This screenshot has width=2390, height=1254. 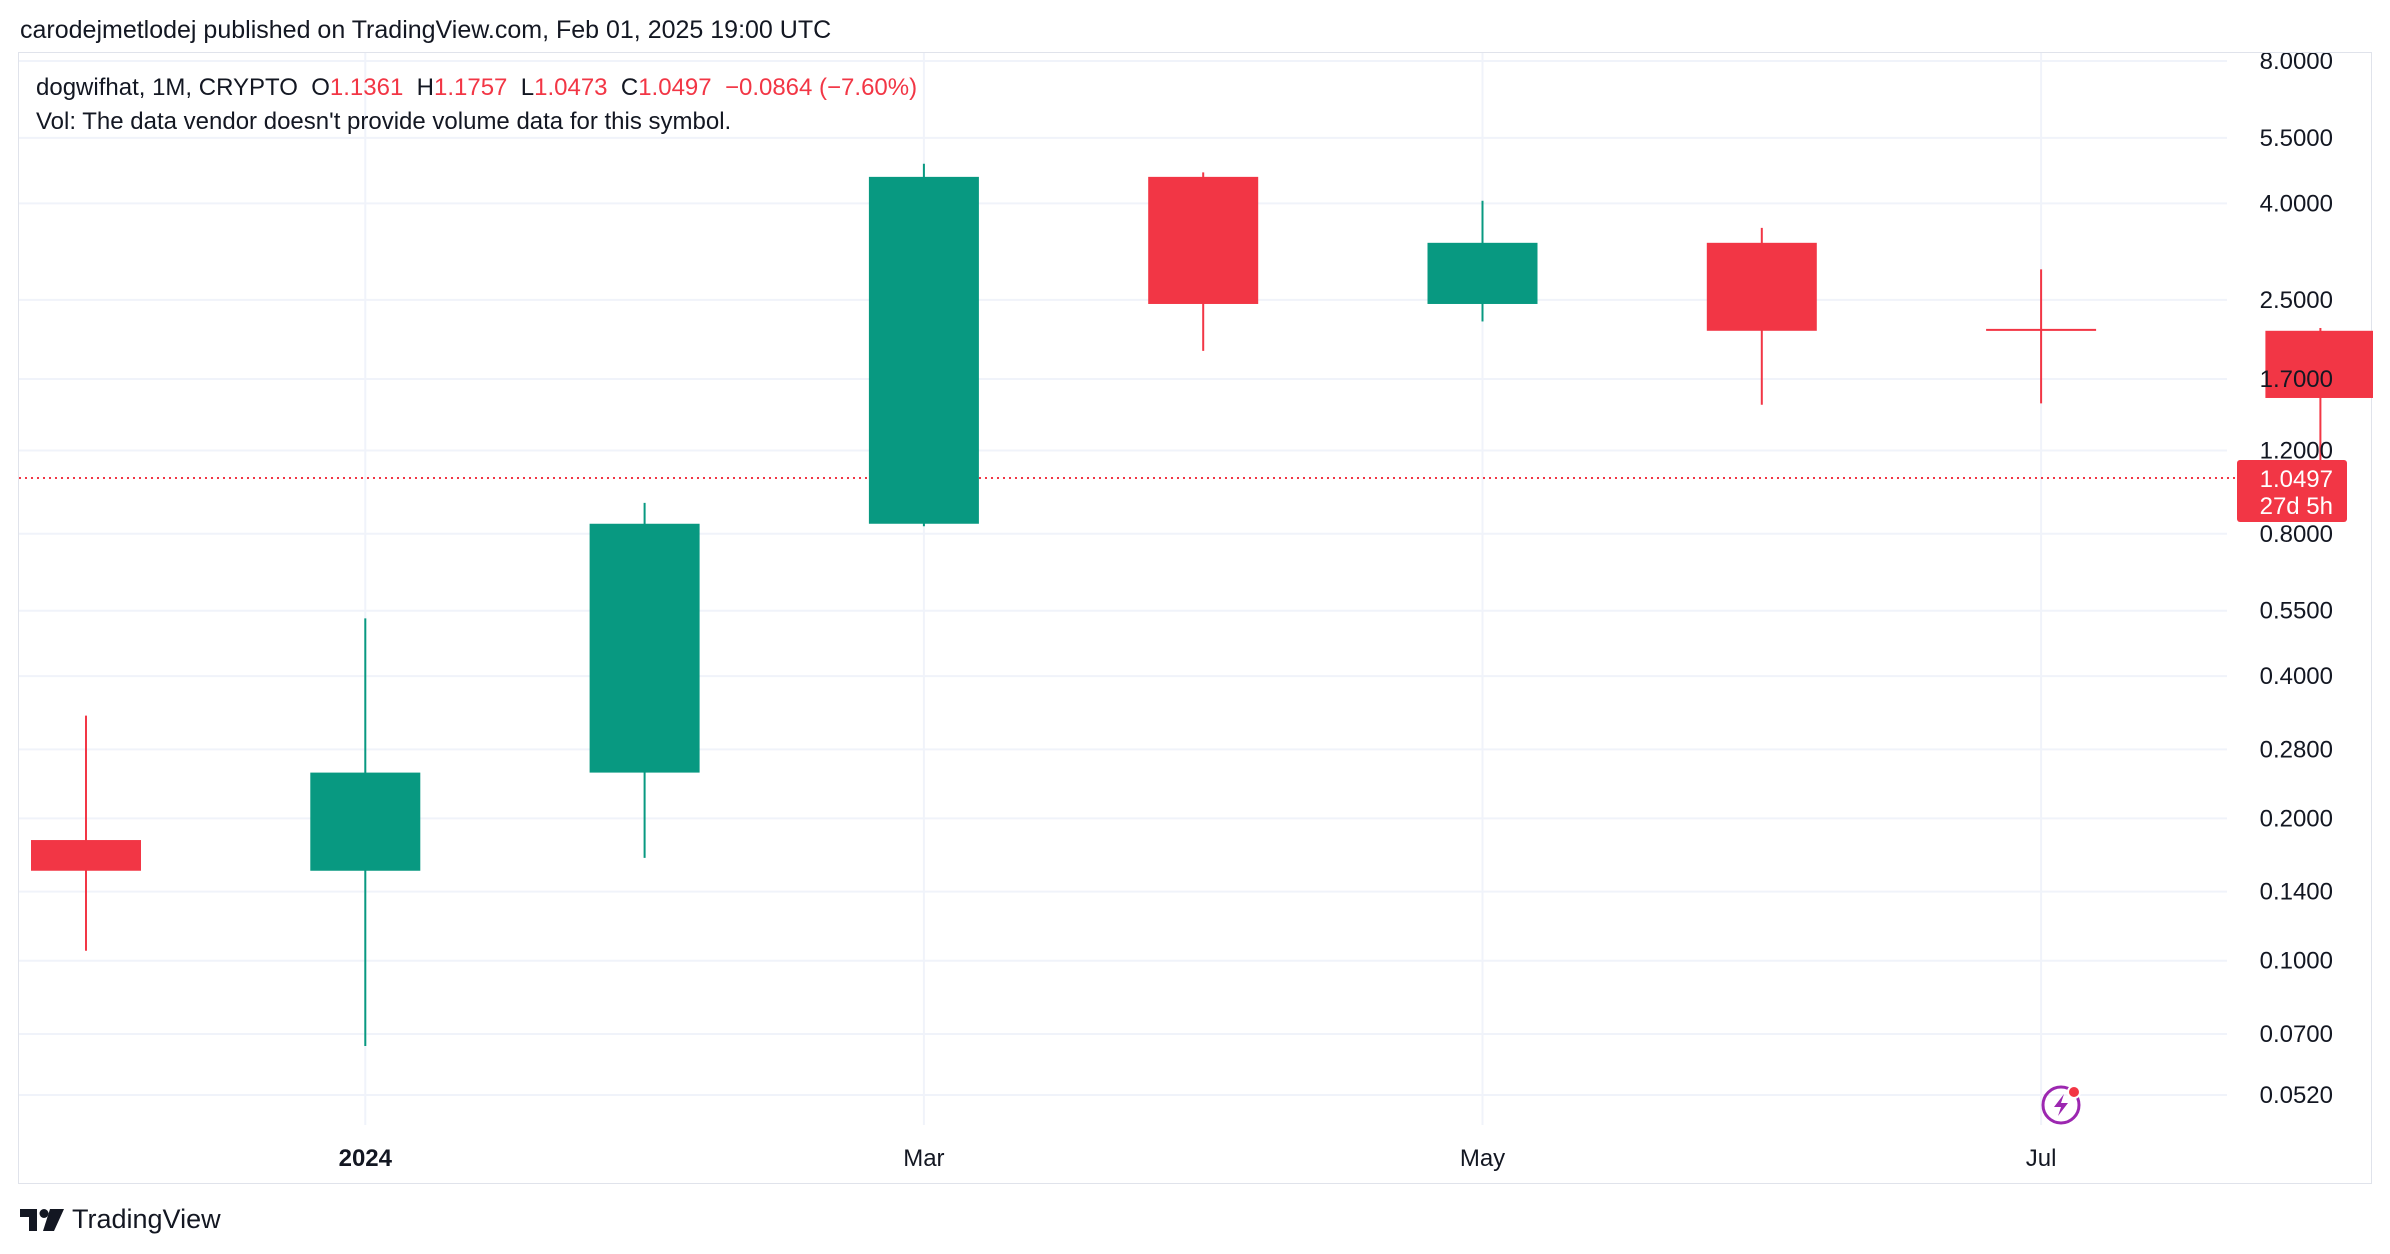 What do you see at coordinates (2296, 506) in the screenshot?
I see `bar-countdown: 27d 5h` at bounding box center [2296, 506].